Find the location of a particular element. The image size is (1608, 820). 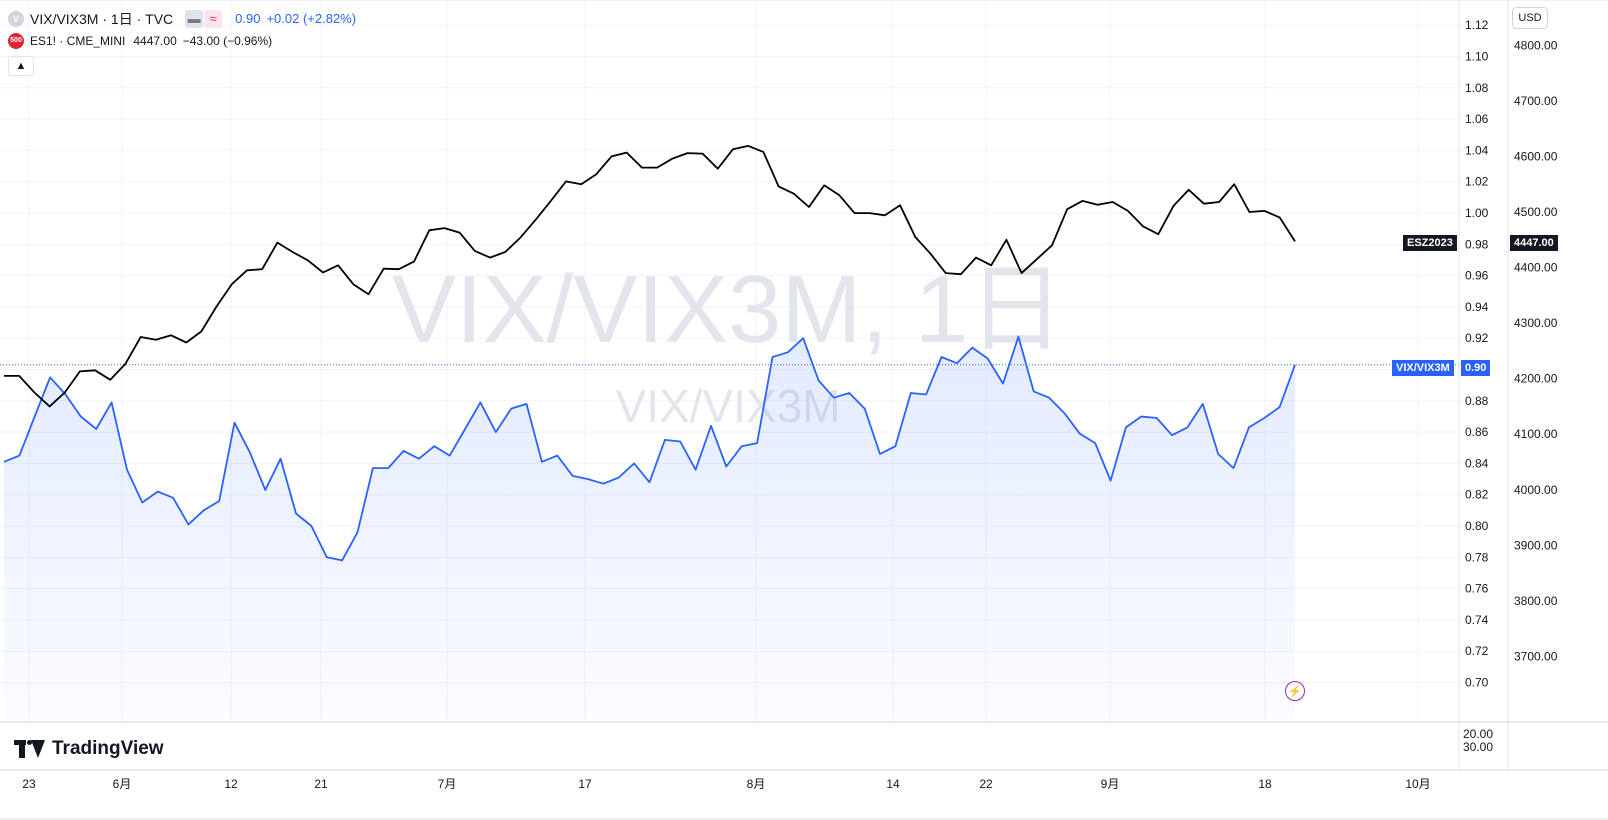

ratio-tick-label: 1.02 is located at coordinates (1477, 182).